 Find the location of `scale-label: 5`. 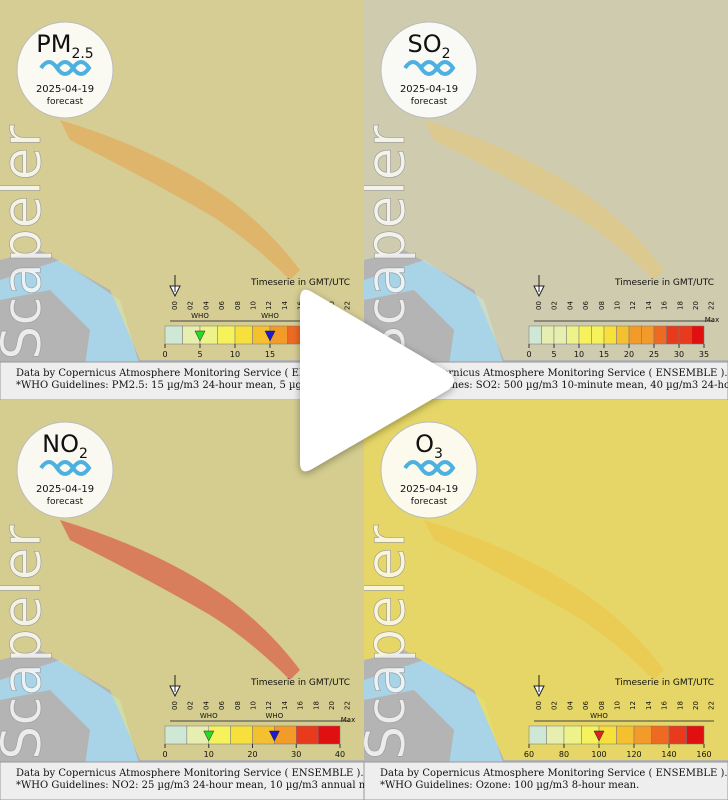

scale-label: 5 is located at coordinates (199, 354).